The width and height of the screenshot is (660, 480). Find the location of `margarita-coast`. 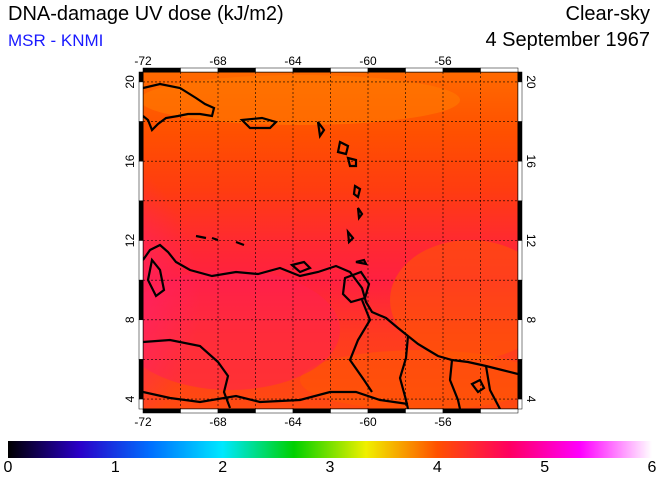

margarita-coast is located at coordinates (300, 267).